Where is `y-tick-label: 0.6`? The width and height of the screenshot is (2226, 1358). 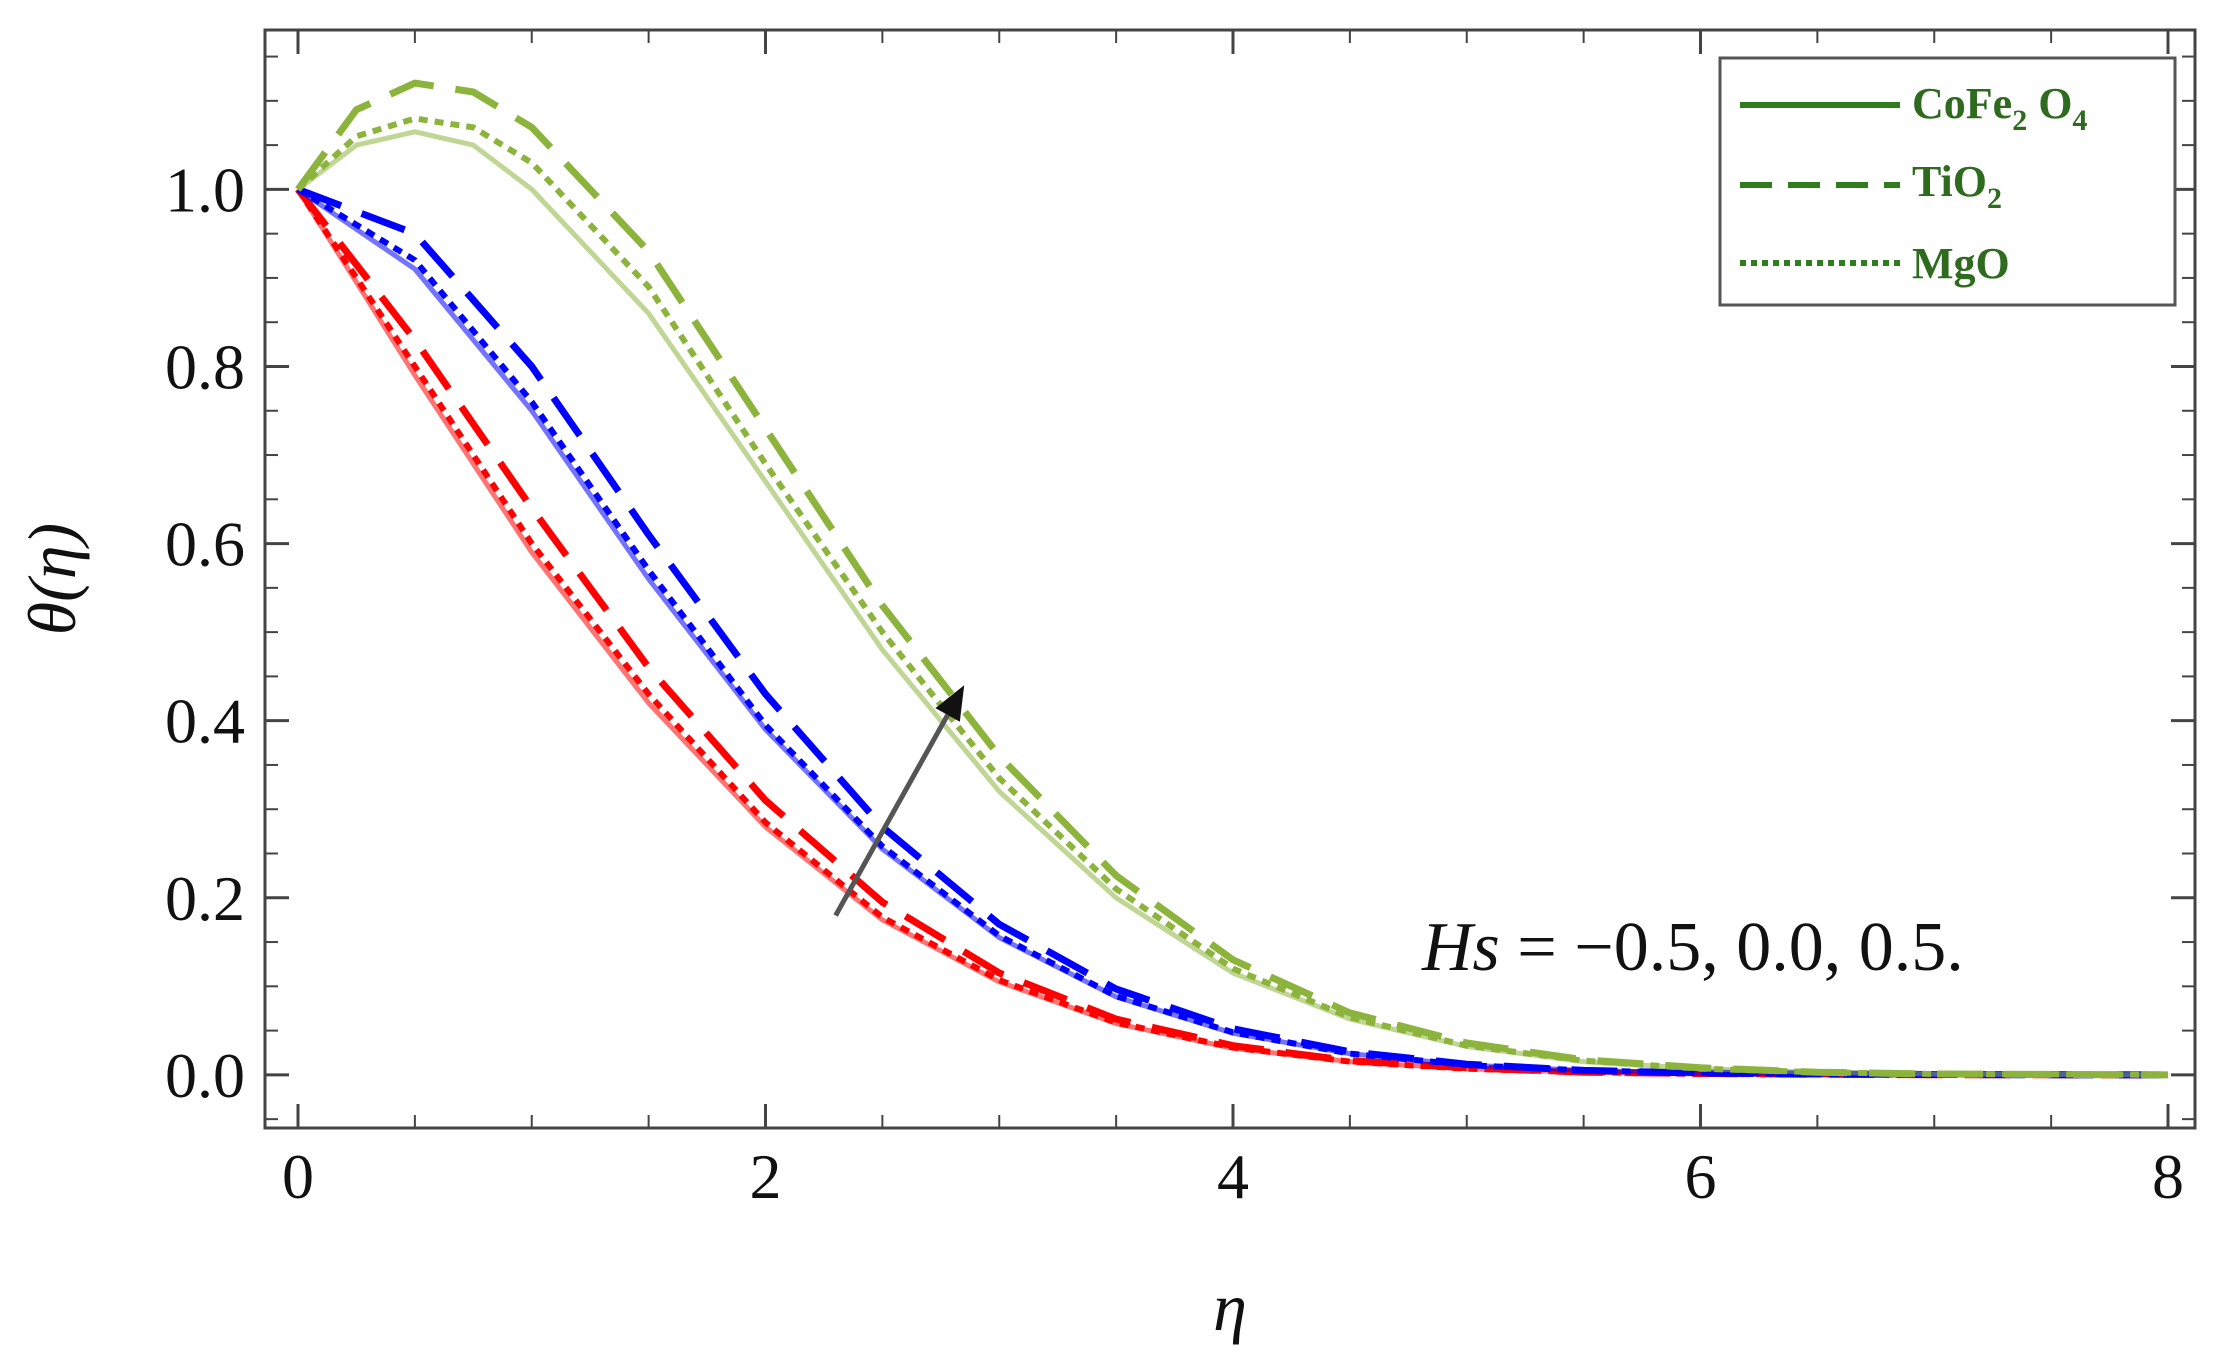 y-tick-label: 0.6 is located at coordinates (205, 544).